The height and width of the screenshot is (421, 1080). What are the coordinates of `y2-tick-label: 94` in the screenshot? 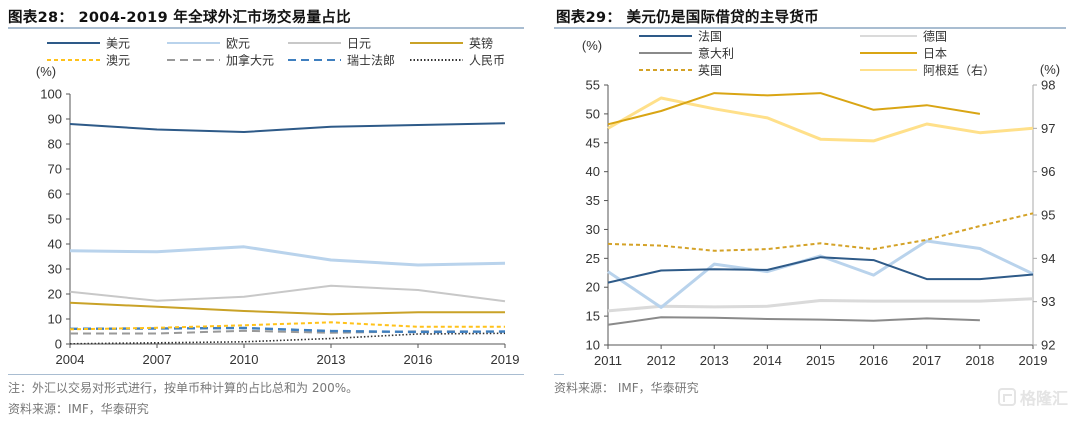 It's located at (1048, 258).